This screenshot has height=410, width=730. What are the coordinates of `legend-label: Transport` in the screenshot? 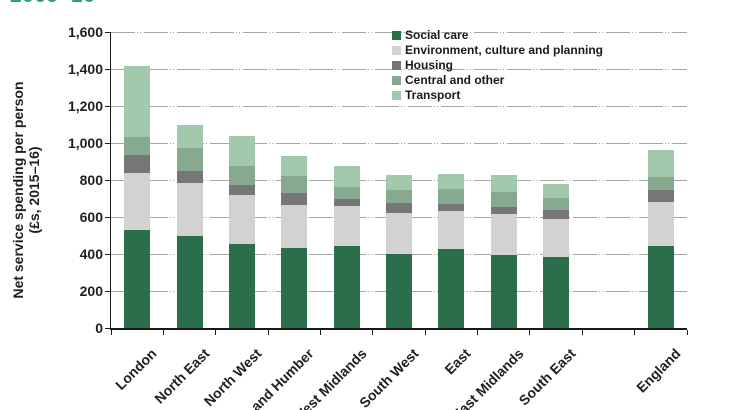 It's located at (433, 95).